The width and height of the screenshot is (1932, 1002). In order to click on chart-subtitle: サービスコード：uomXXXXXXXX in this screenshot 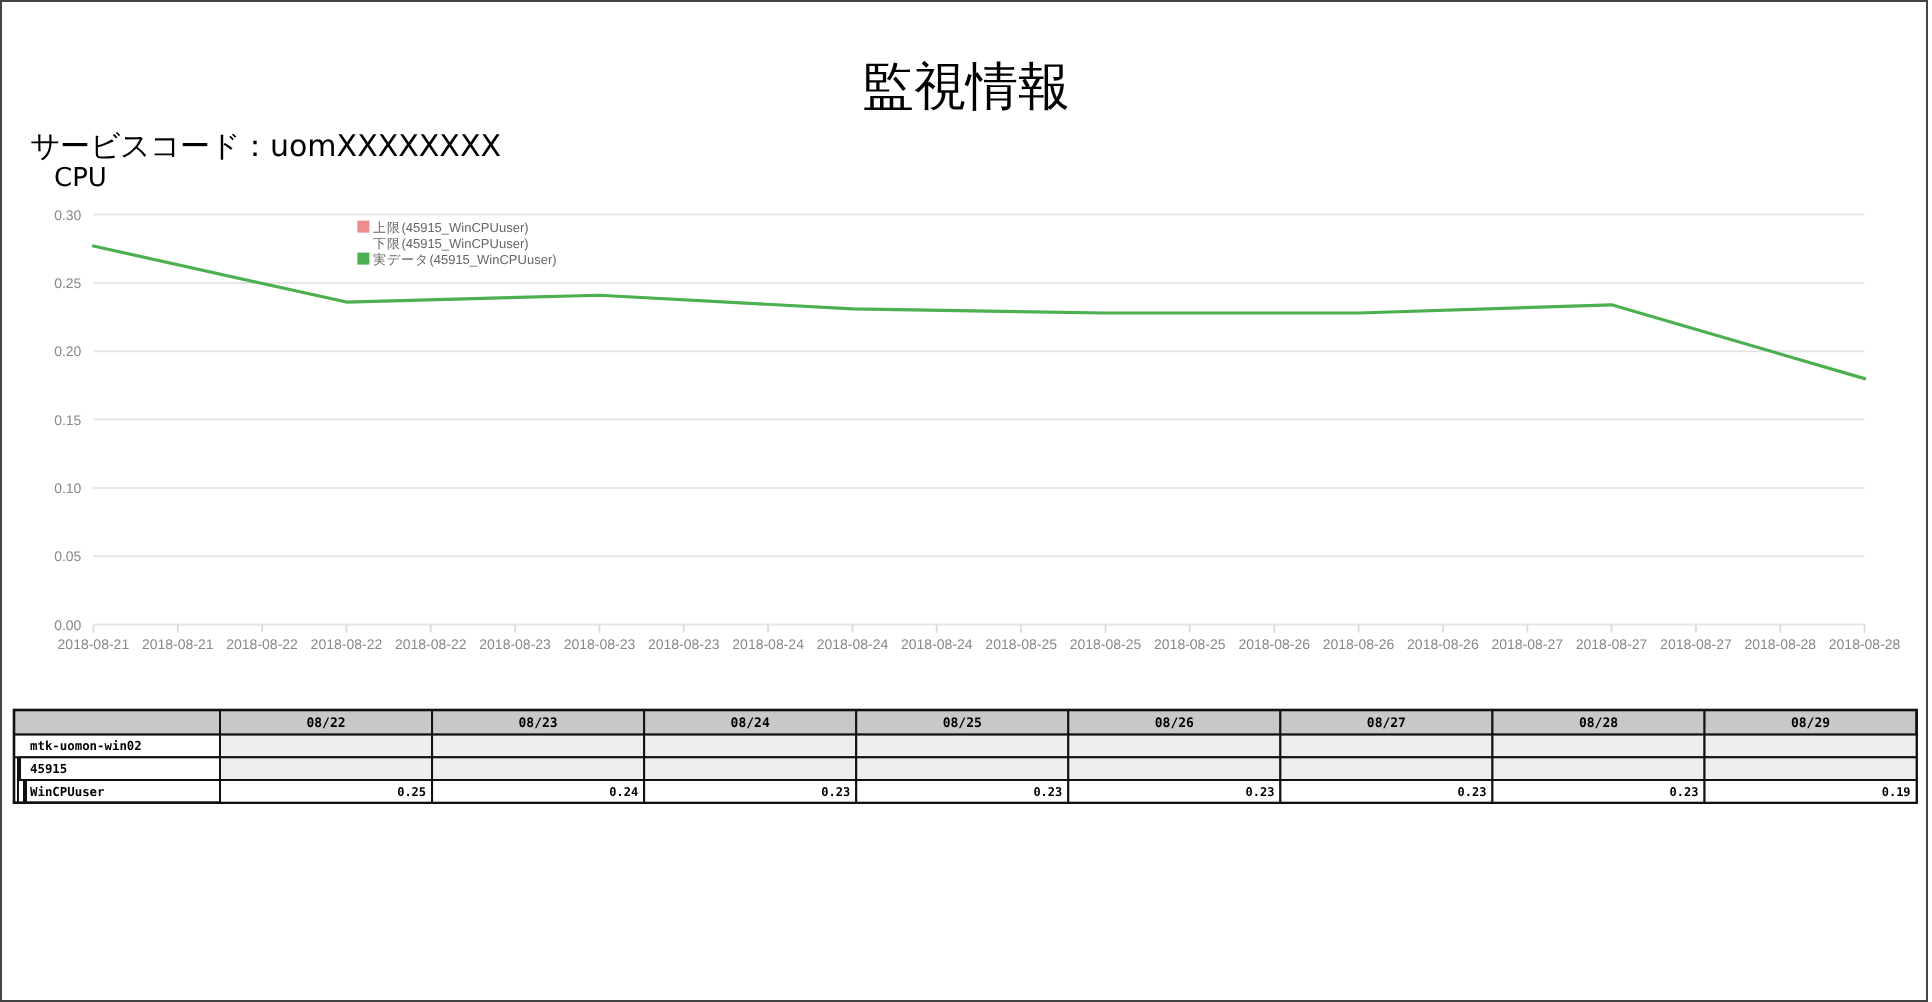, I will do `click(266, 146)`.